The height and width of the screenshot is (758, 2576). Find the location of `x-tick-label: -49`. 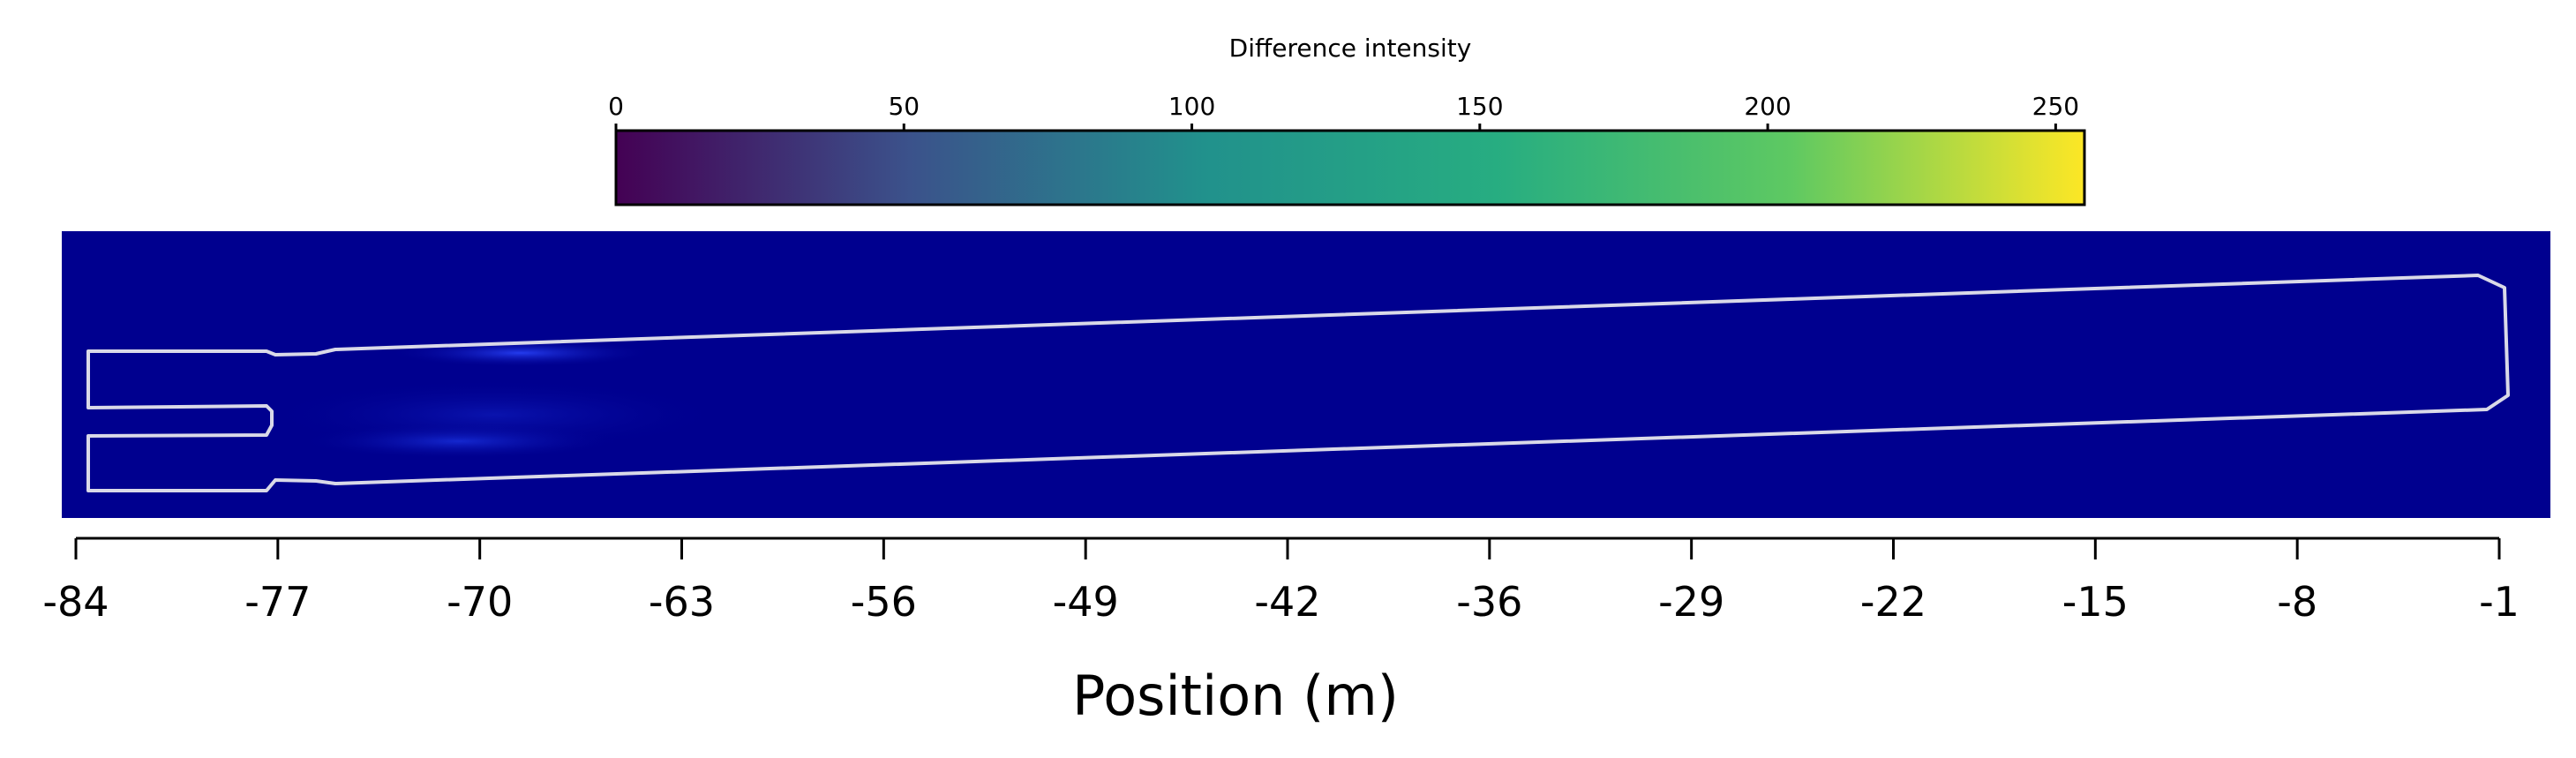

x-tick-label: -49 is located at coordinates (1086, 602).